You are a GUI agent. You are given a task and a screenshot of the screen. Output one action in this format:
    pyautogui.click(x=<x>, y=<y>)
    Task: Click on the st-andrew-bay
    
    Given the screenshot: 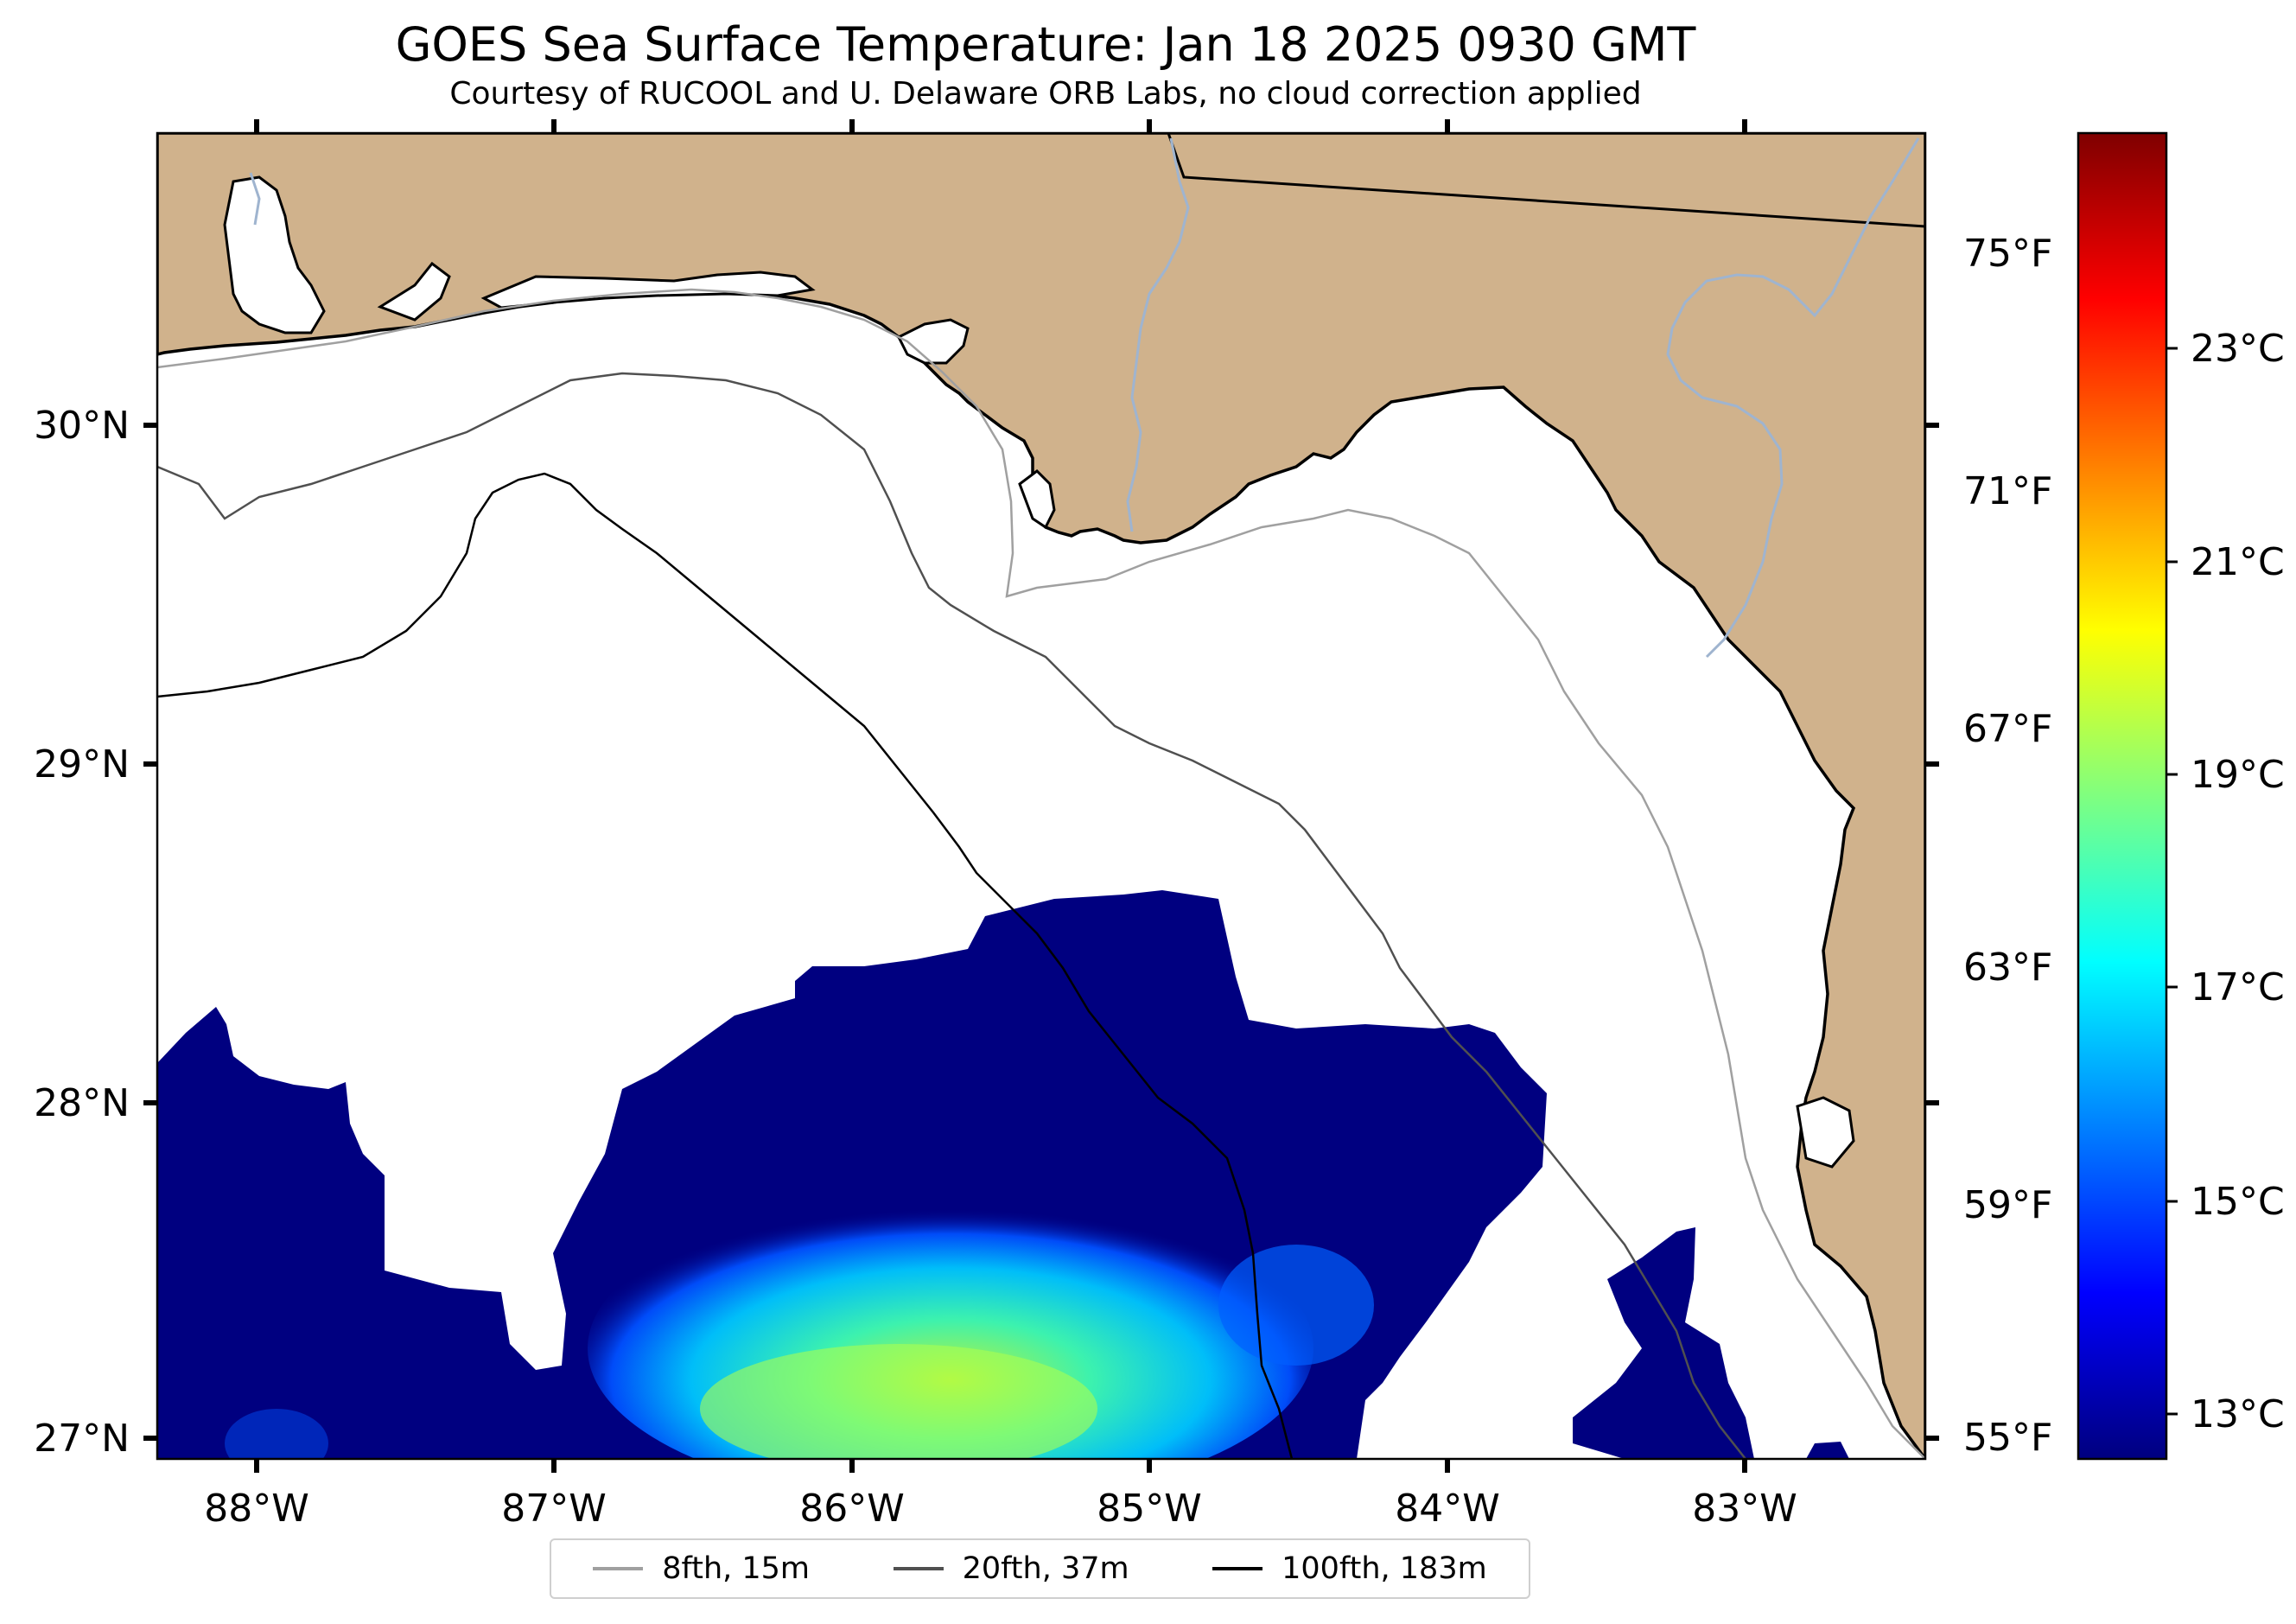 What is the action you would take?
    pyautogui.click(x=933, y=341)
    